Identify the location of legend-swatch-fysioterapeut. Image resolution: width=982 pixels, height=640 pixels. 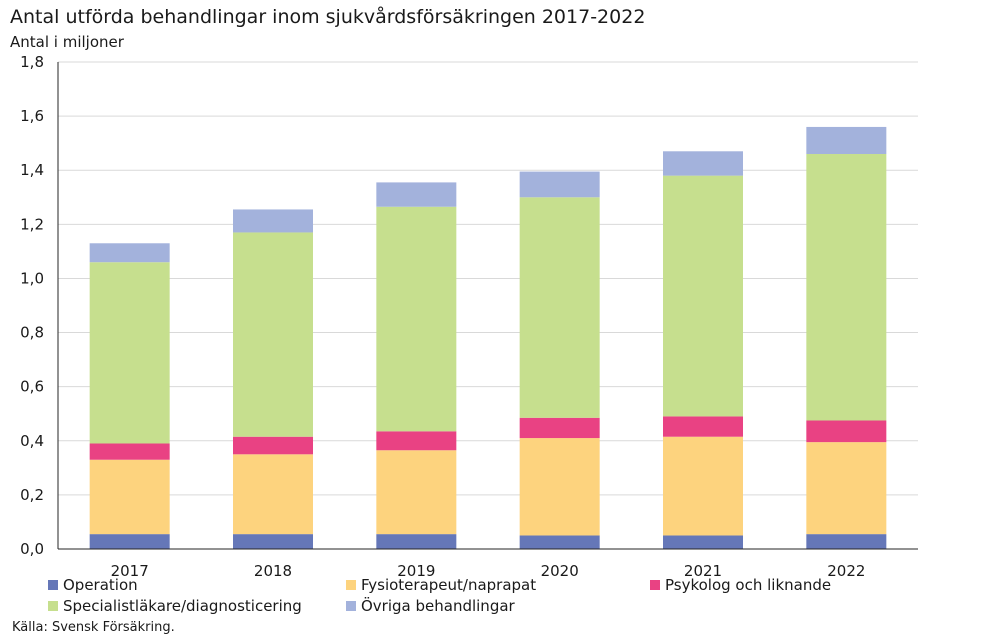
(351, 585).